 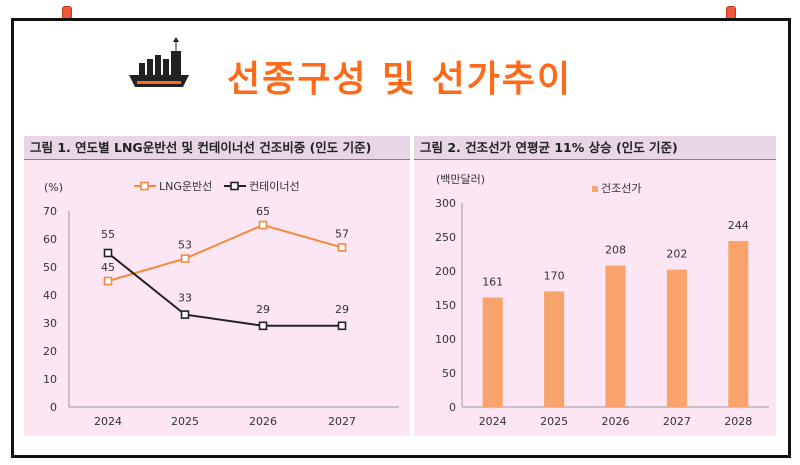 What do you see at coordinates (554, 275) in the screenshot?
I see `bar-value-label: 170` at bounding box center [554, 275].